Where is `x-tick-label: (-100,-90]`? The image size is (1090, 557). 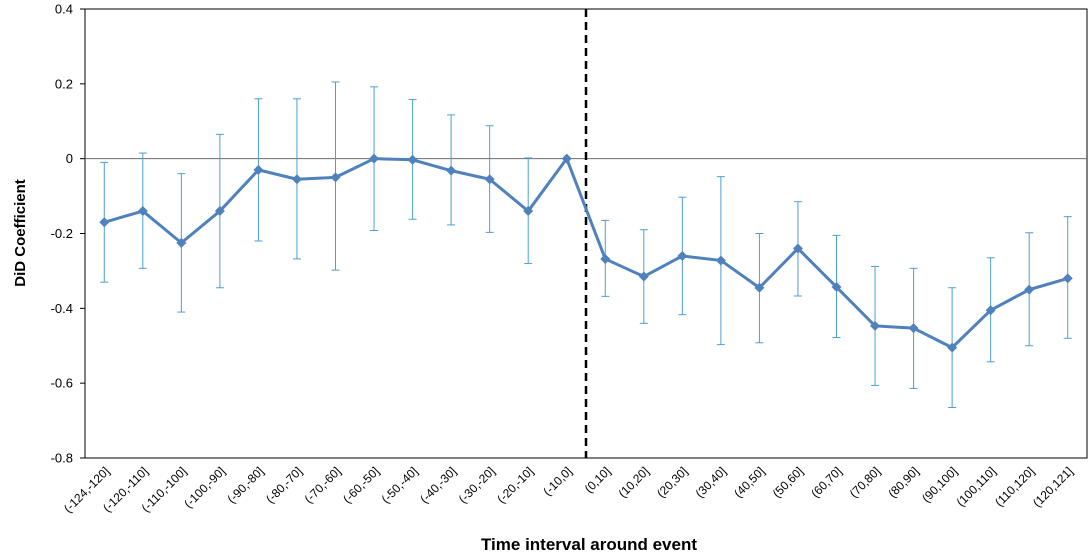
x-tick-label: (-100,-90] is located at coordinates (204, 487).